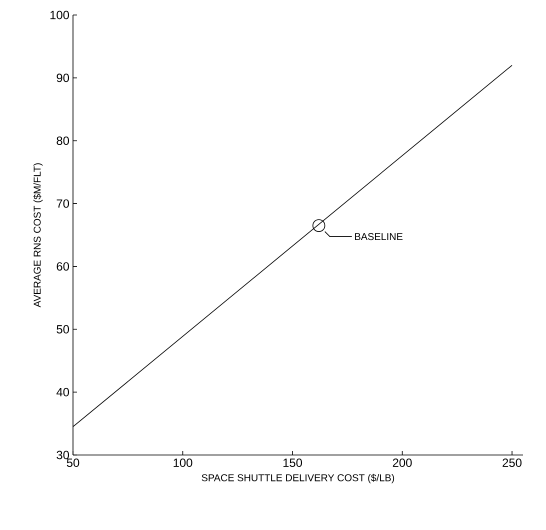 The height and width of the screenshot is (530, 546). Describe the element at coordinates (60, 15) in the screenshot. I see `y-tick-label: 100` at that location.